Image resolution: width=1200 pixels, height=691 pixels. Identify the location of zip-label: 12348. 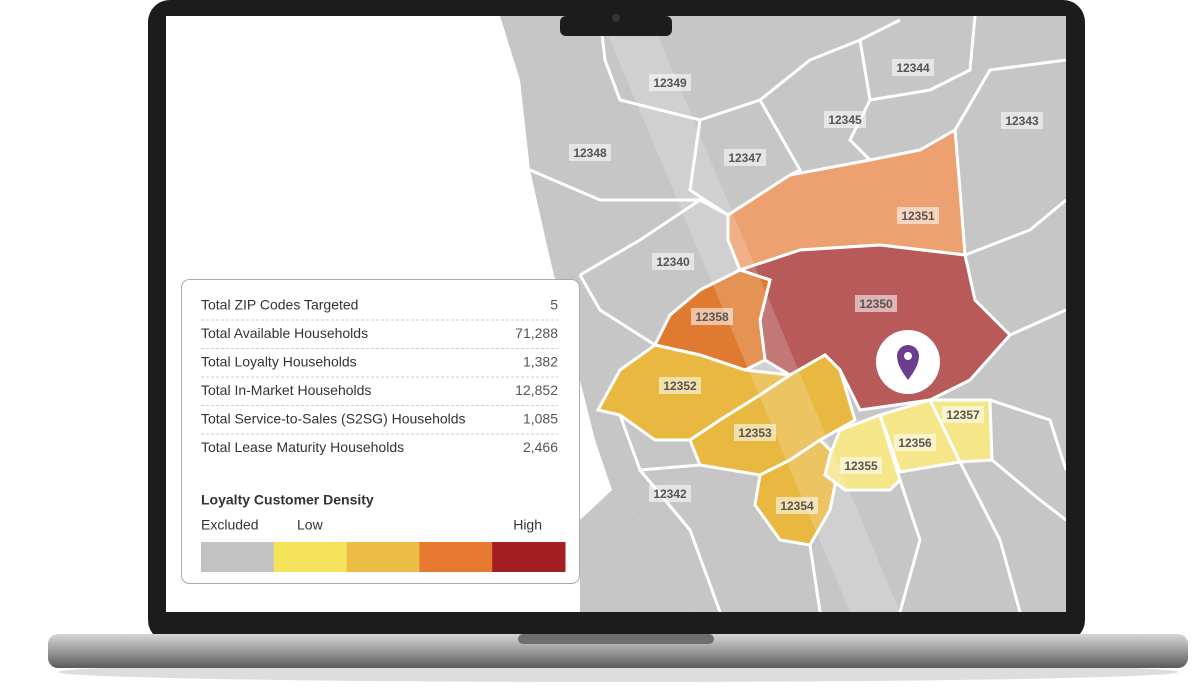
(590, 153).